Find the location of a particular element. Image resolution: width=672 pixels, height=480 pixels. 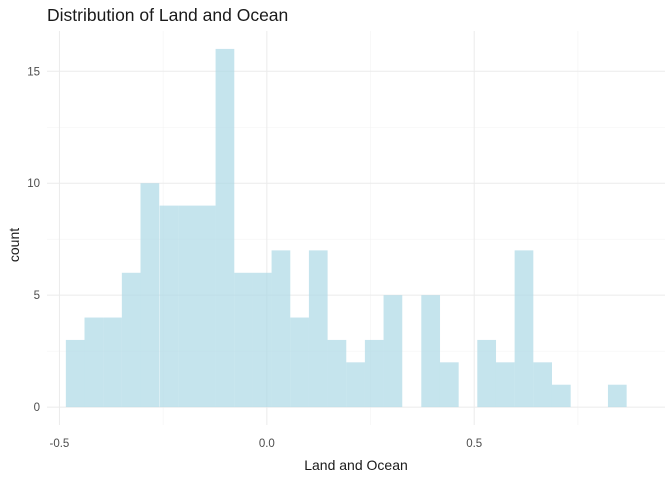

y-tick-label: 10 is located at coordinates (33, 184).